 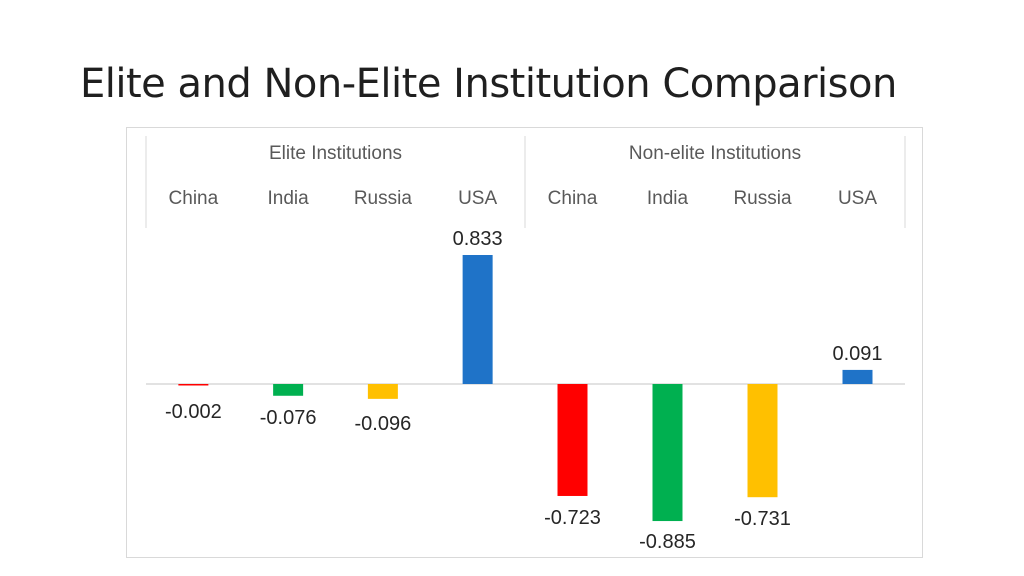 I want to click on bar-non-elite-institutions-india, so click(x=667, y=453).